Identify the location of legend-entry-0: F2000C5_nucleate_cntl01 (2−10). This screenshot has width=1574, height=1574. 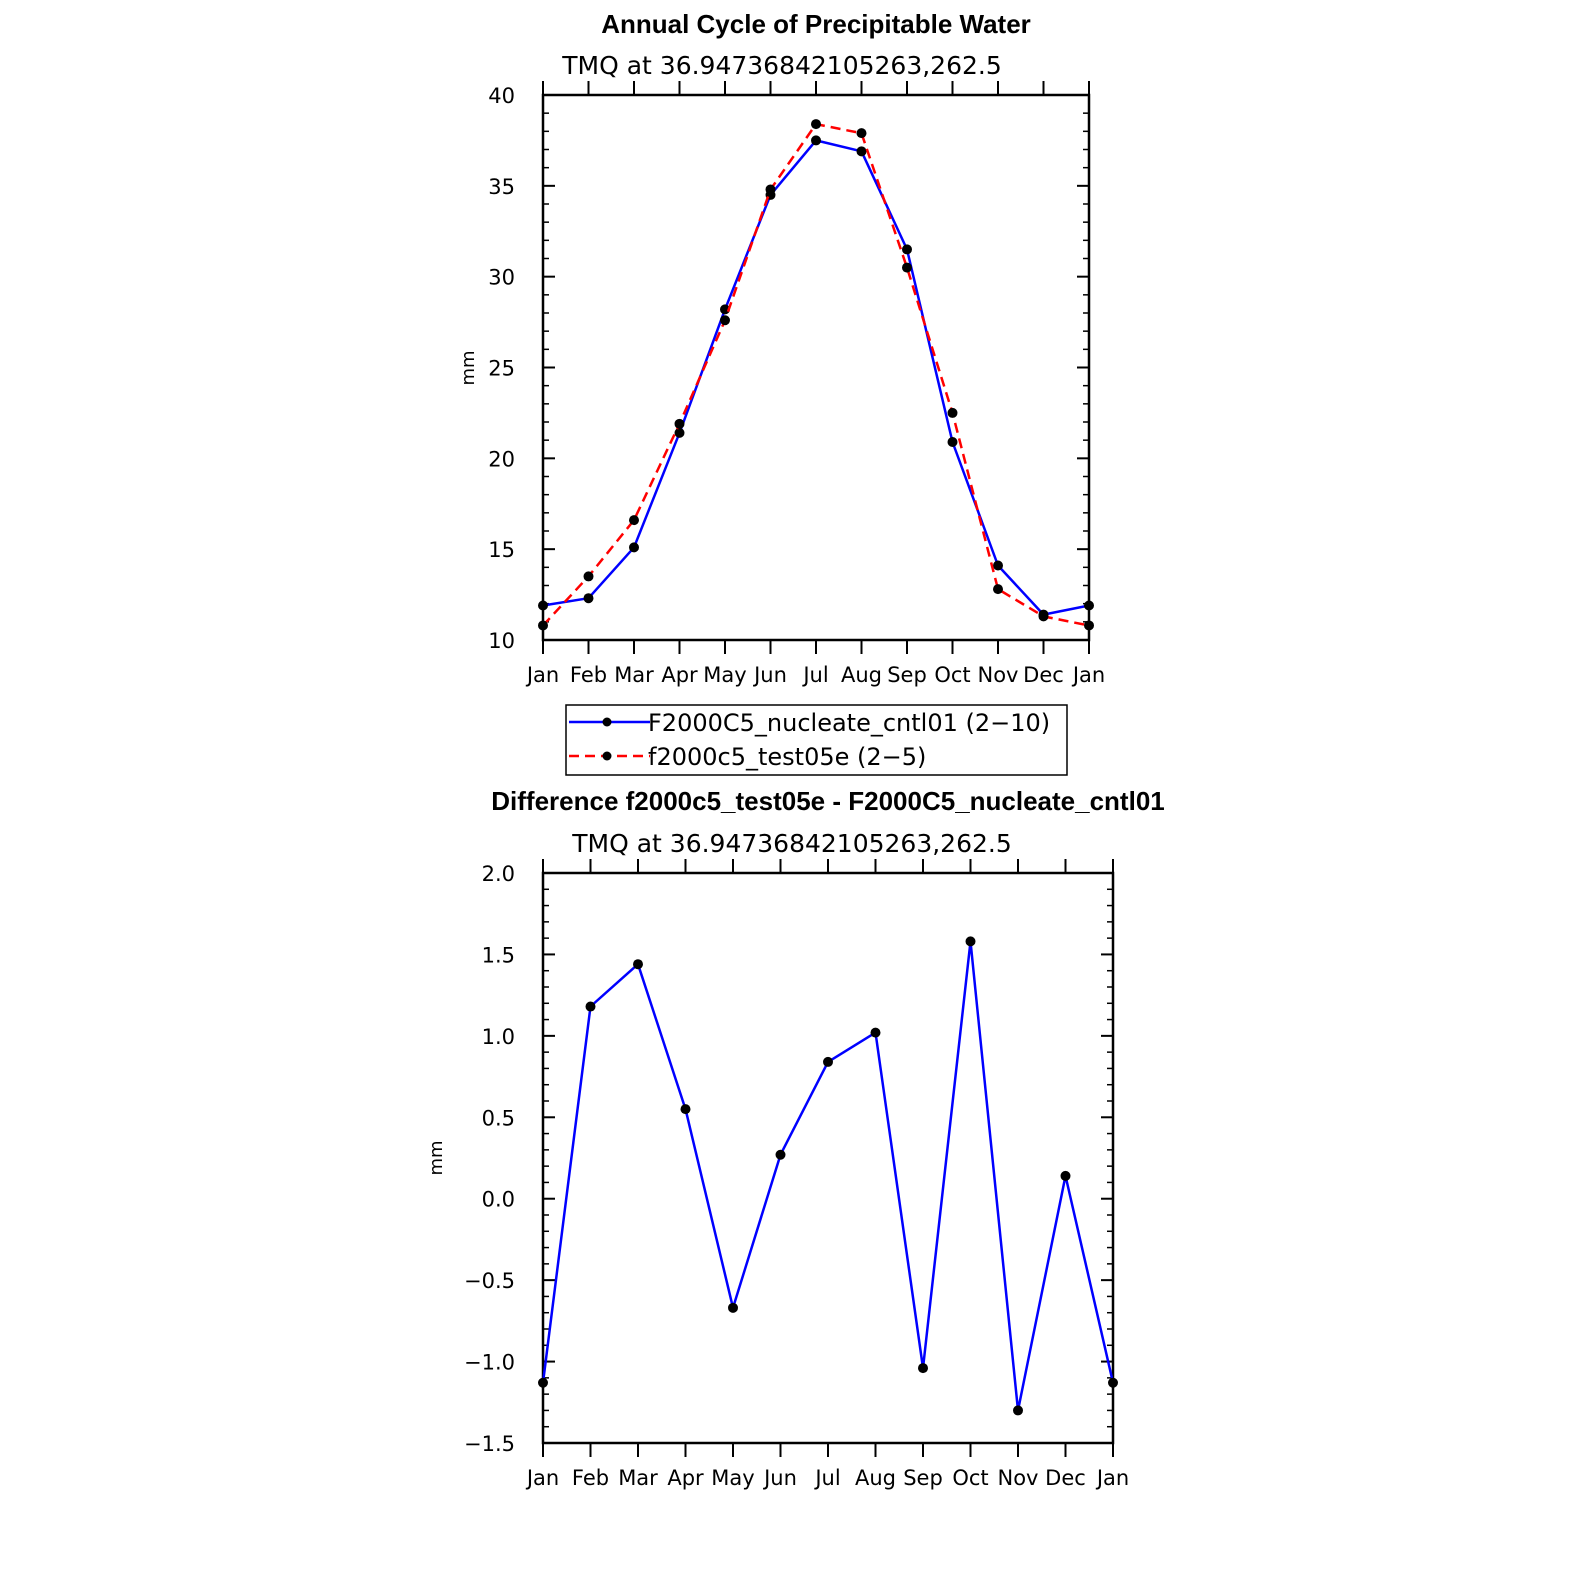
(809, 723).